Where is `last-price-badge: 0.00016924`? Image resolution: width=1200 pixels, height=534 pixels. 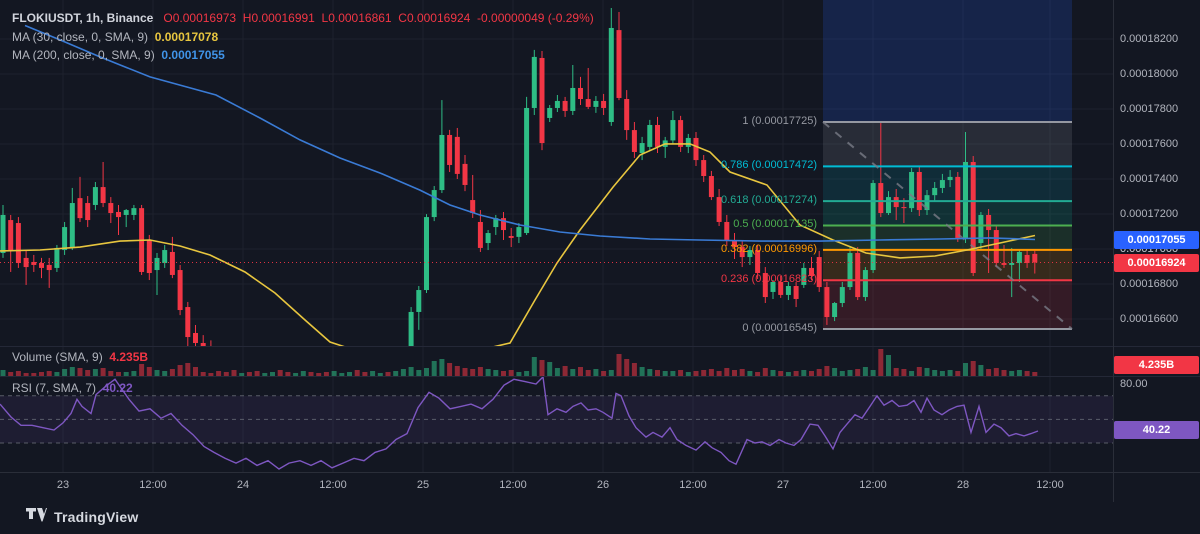
last-price-badge: 0.00016924 is located at coordinates (1156, 263).